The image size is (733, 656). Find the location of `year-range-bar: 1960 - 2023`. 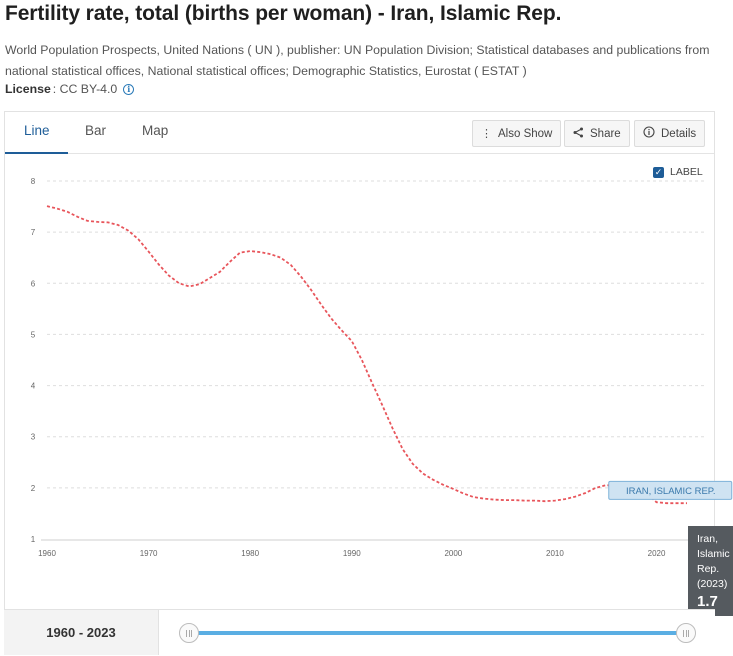

year-range-bar: 1960 - 2023 is located at coordinates (359, 632).